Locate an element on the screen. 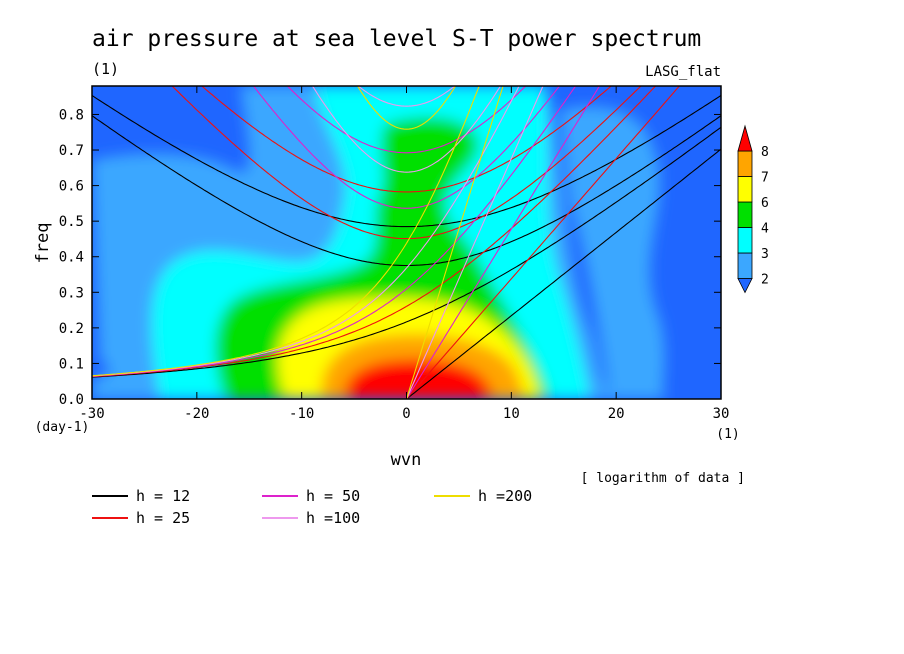  y-tick-label: 0.5 is located at coordinates (71, 222).